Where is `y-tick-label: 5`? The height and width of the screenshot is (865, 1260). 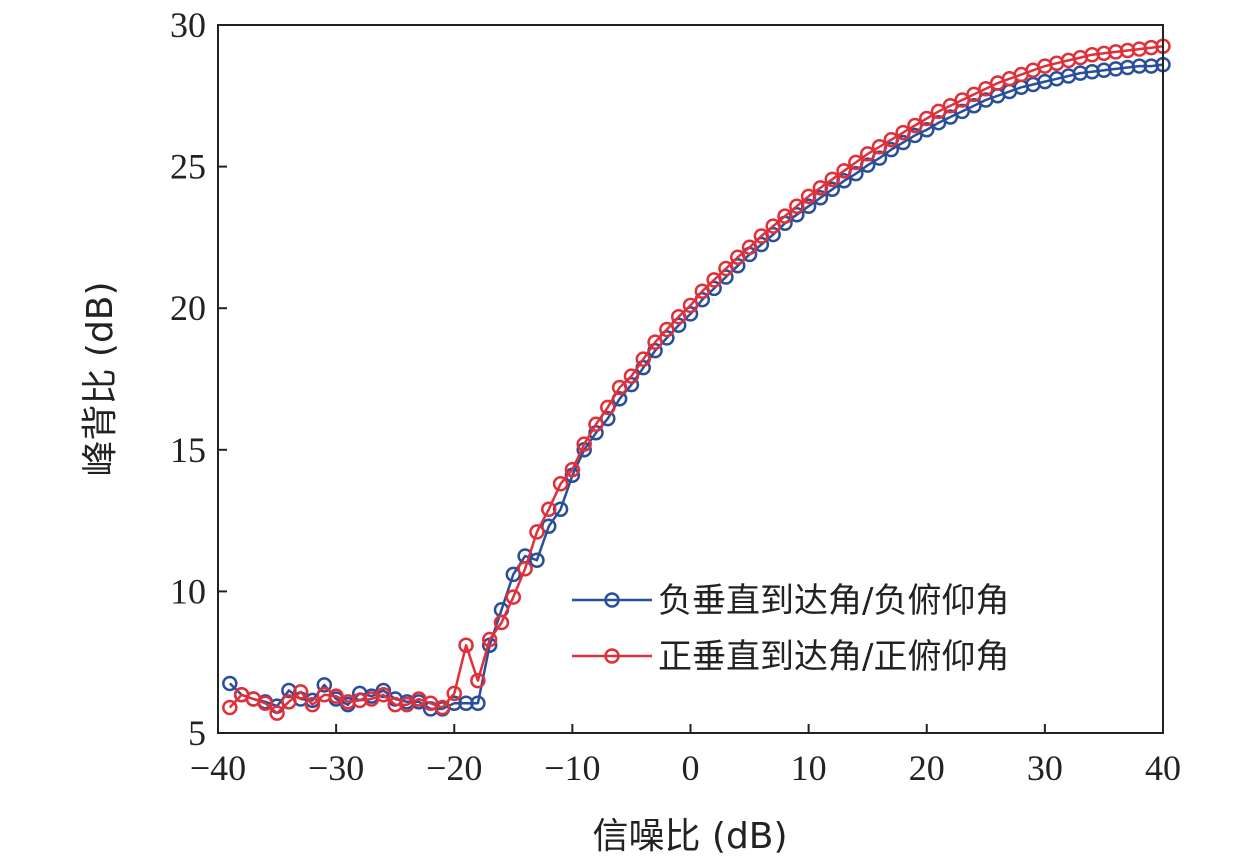
y-tick-label: 5 is located at coordinates (197, 733).